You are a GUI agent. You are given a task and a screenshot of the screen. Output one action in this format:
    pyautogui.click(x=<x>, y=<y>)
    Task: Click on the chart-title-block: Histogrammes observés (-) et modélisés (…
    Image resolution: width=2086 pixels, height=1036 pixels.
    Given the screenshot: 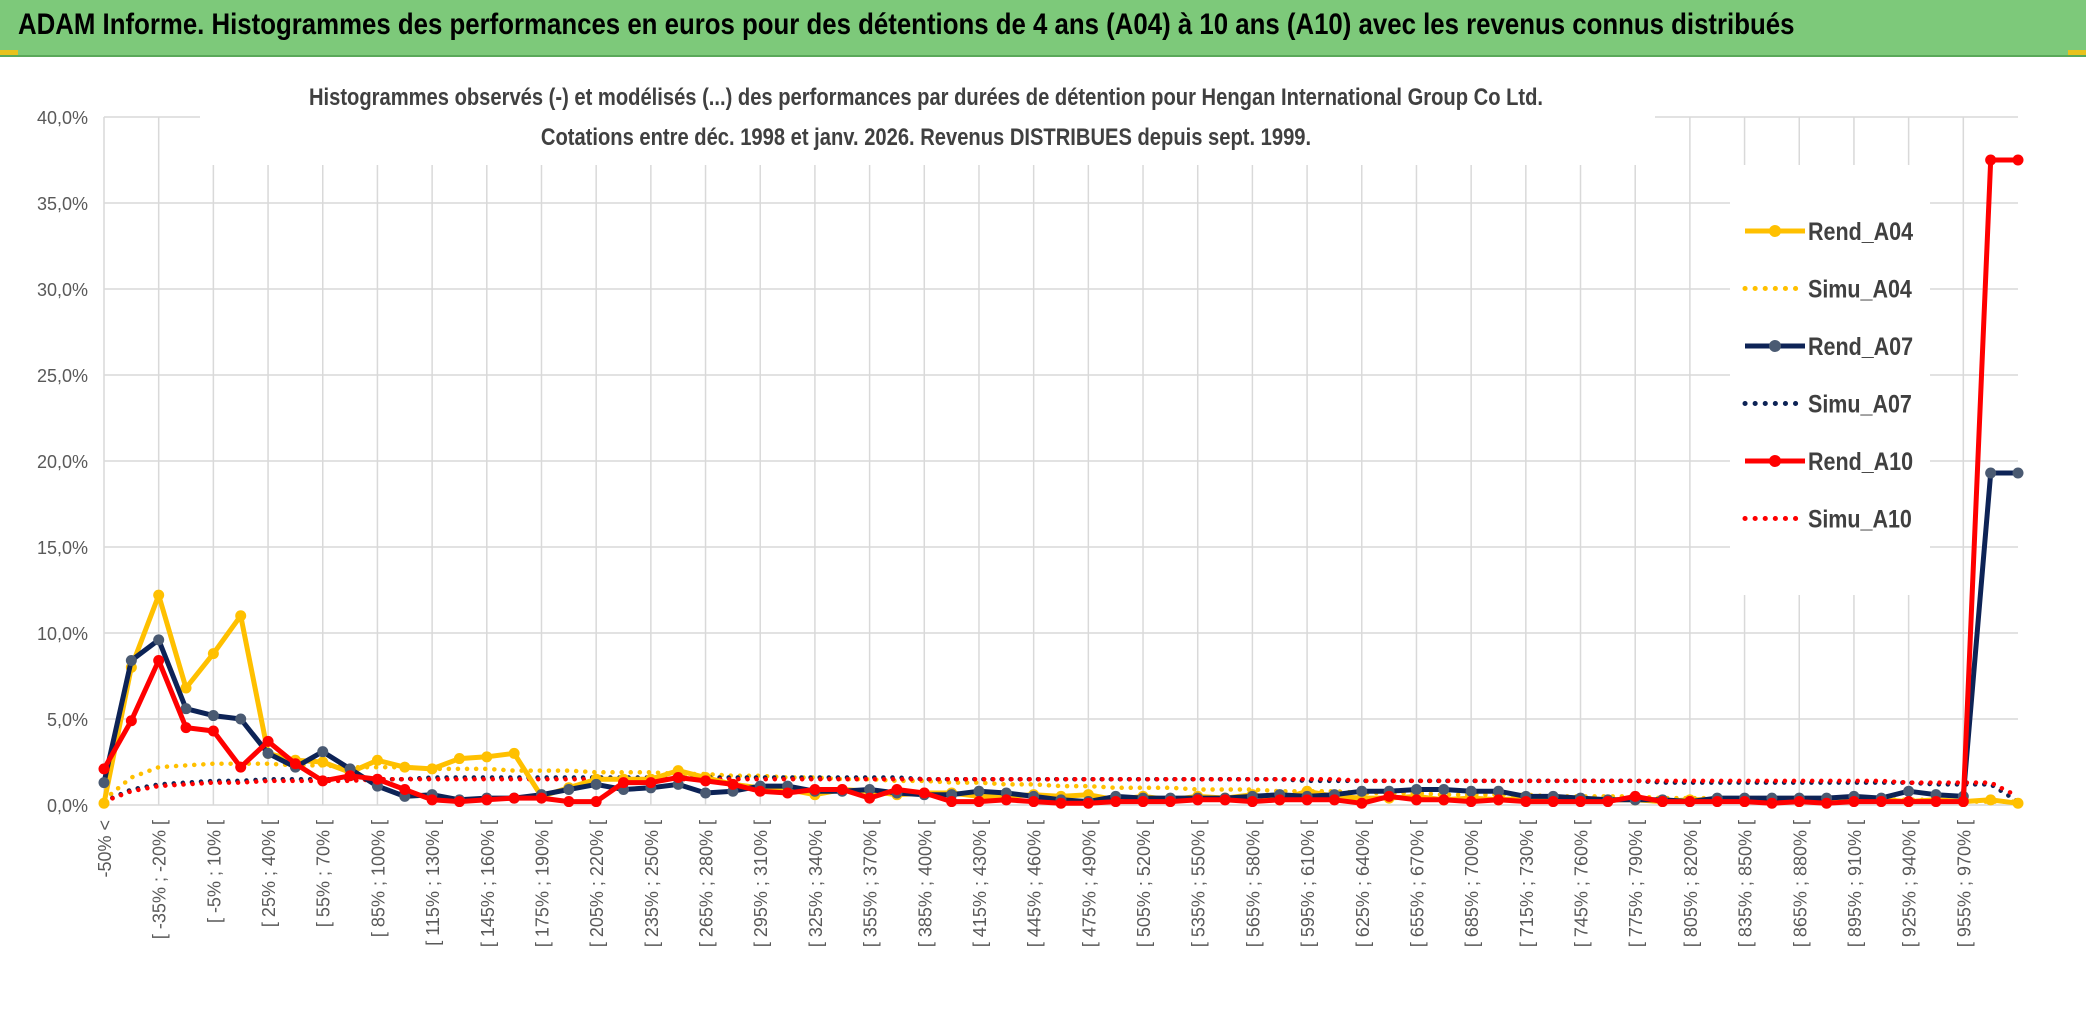 What is the action you would take?
    pyautogui.click(x=927, y=120)
    